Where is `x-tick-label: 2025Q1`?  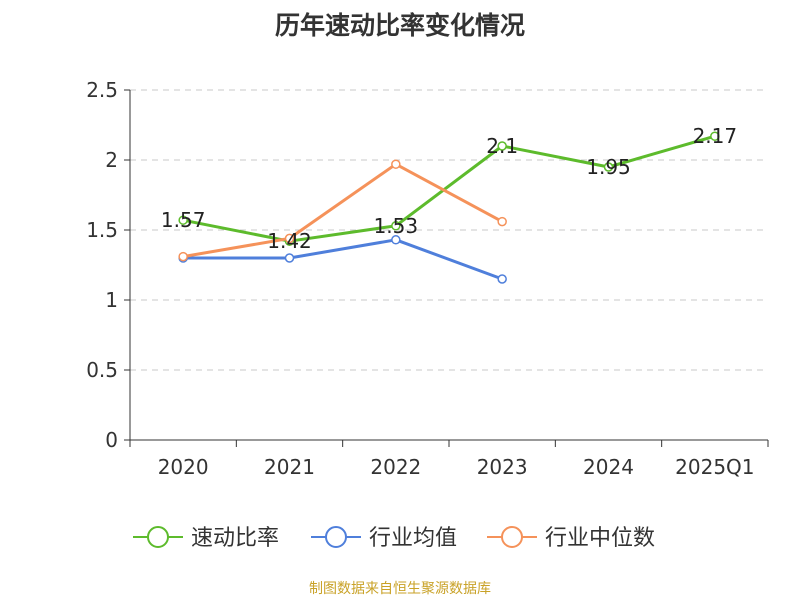
x-tick-label: 2025Q1 is located at coordinates (714, 467).